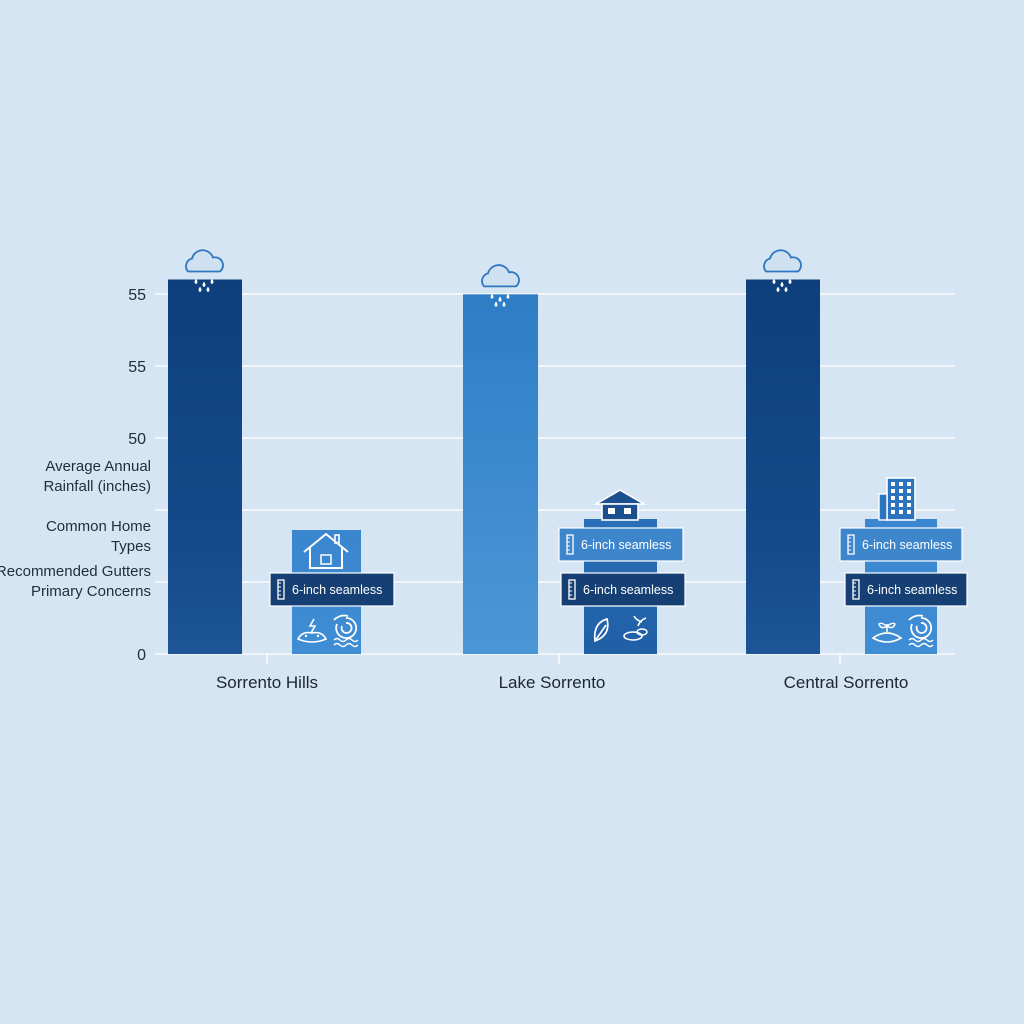 The width and height of the screenshot is (1024, 1024). I want to click on category-label: Central Sorrento, so click(846, 682).